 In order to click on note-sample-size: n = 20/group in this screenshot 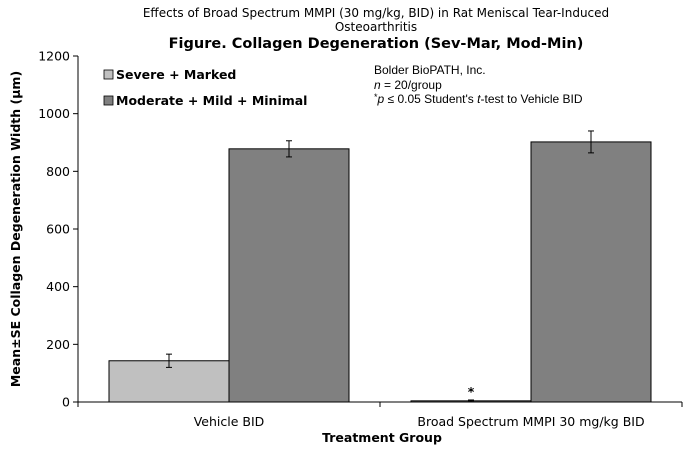, I will do `click(408, 85)`.